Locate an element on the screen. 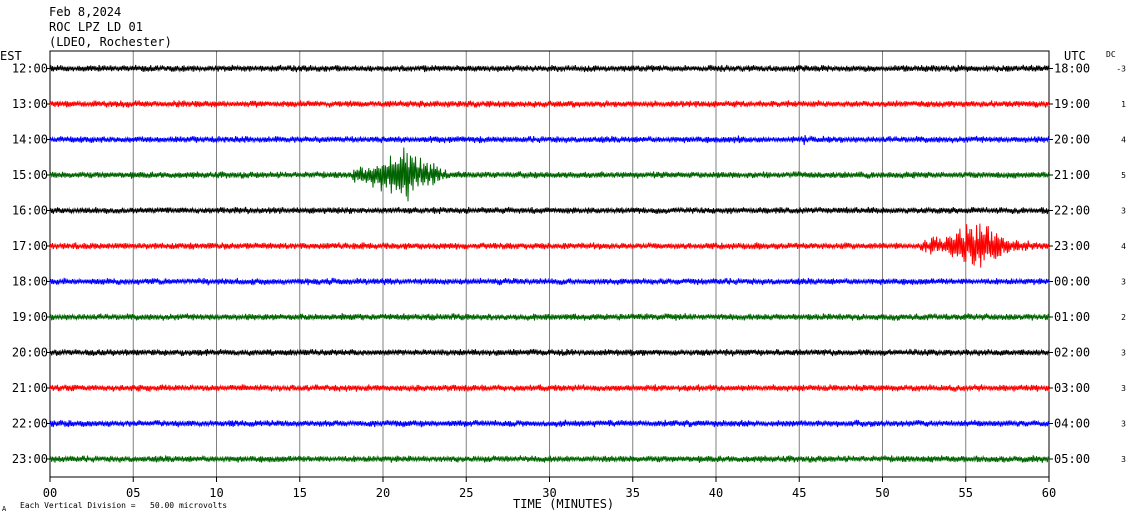  dc-value: 5 is located at coordinates (1123, 175).